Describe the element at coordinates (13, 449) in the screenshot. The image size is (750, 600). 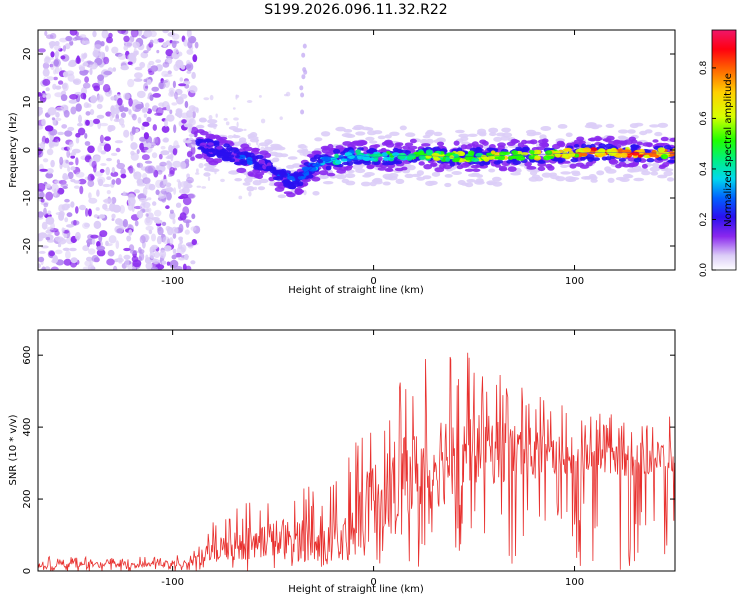
I see `snr-y-label: SNR (10 * v/v)` at that location.